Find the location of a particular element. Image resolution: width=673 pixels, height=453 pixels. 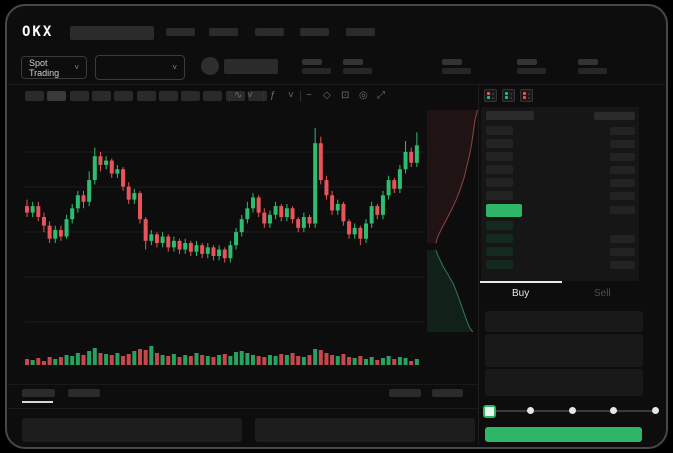

depth-chart is located at coordinates (453, 221).